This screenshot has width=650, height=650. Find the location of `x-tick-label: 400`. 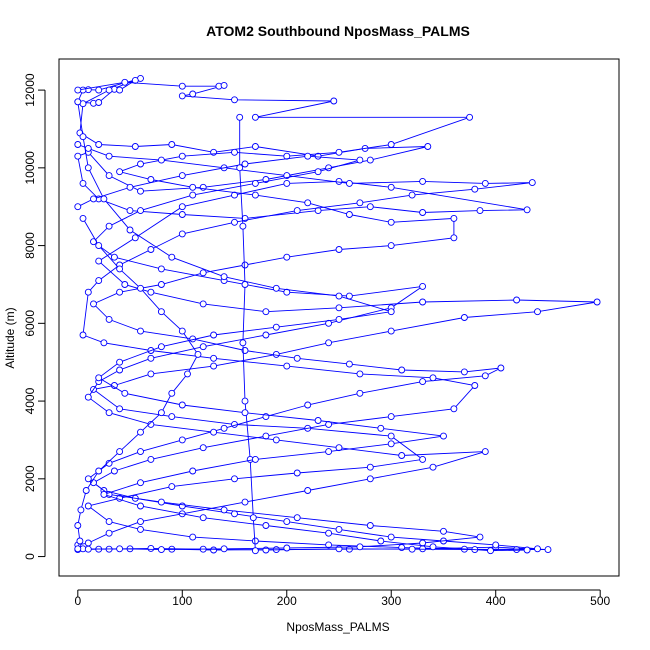

x-tick-label: 400 is located at coordinates (496, 601).